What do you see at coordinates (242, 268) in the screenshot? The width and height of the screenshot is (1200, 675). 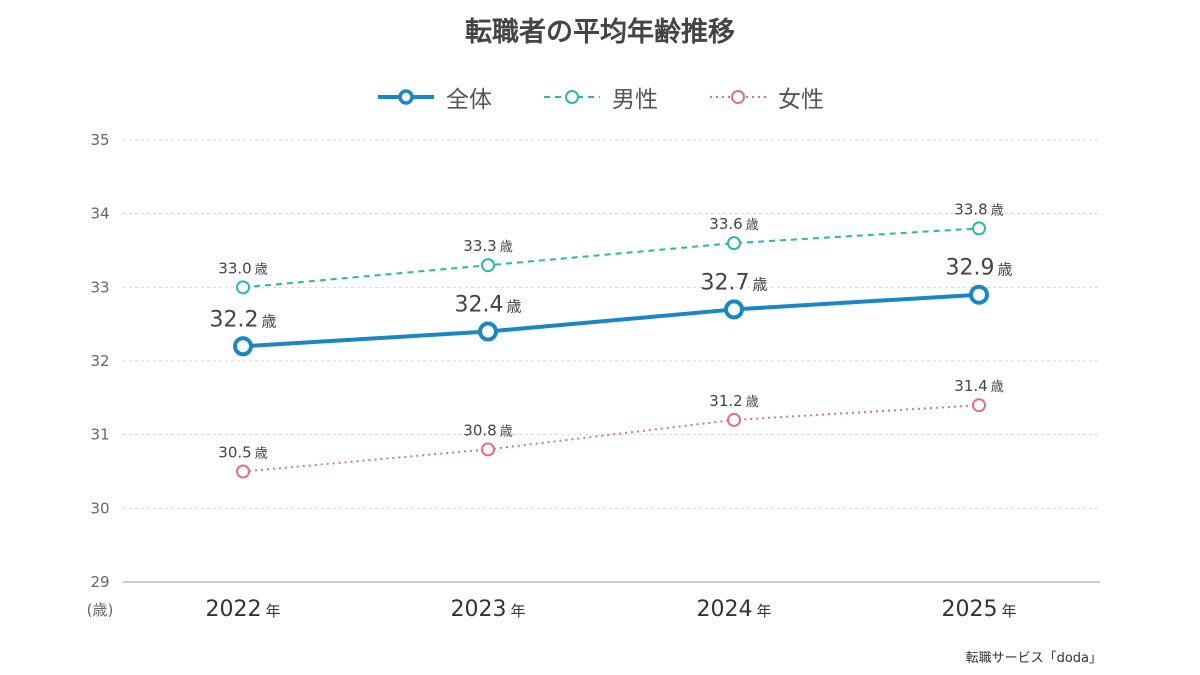 I see `data-label: 33.0 歳` at bounding box center [242, 268].